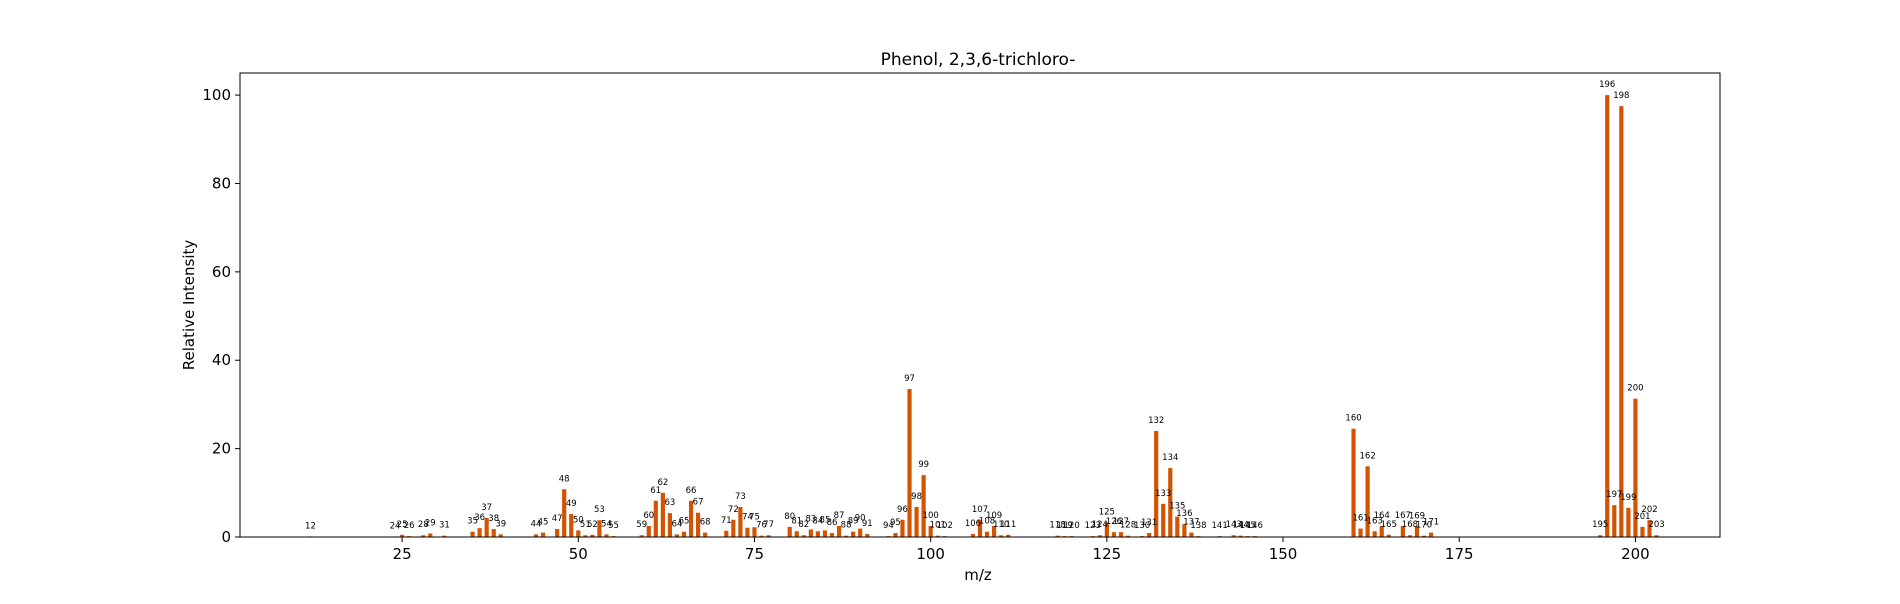  Describe the element at coordinates (1614, 495) in the screenshot. I see `peak-label: 197` at that location.